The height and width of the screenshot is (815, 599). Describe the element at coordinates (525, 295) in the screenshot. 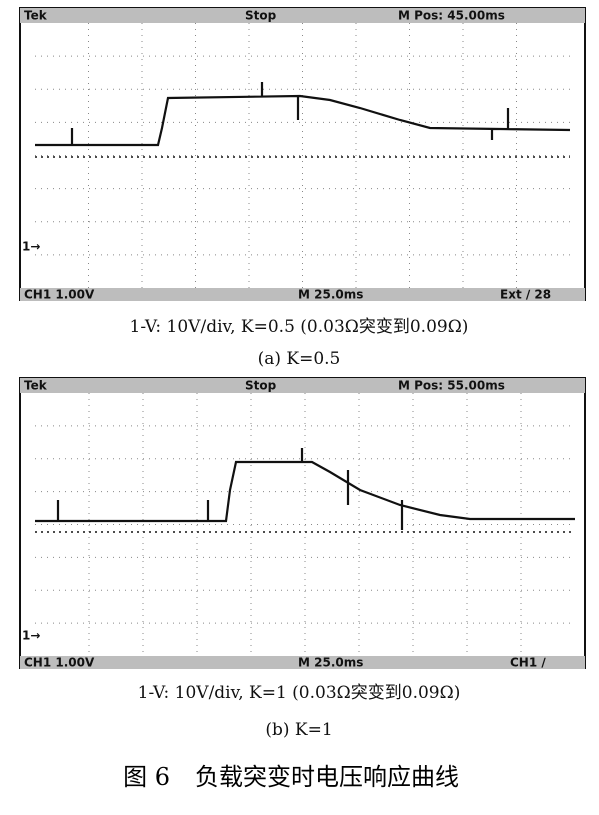

I see `trigger: Ext ∕ 28` at that location.